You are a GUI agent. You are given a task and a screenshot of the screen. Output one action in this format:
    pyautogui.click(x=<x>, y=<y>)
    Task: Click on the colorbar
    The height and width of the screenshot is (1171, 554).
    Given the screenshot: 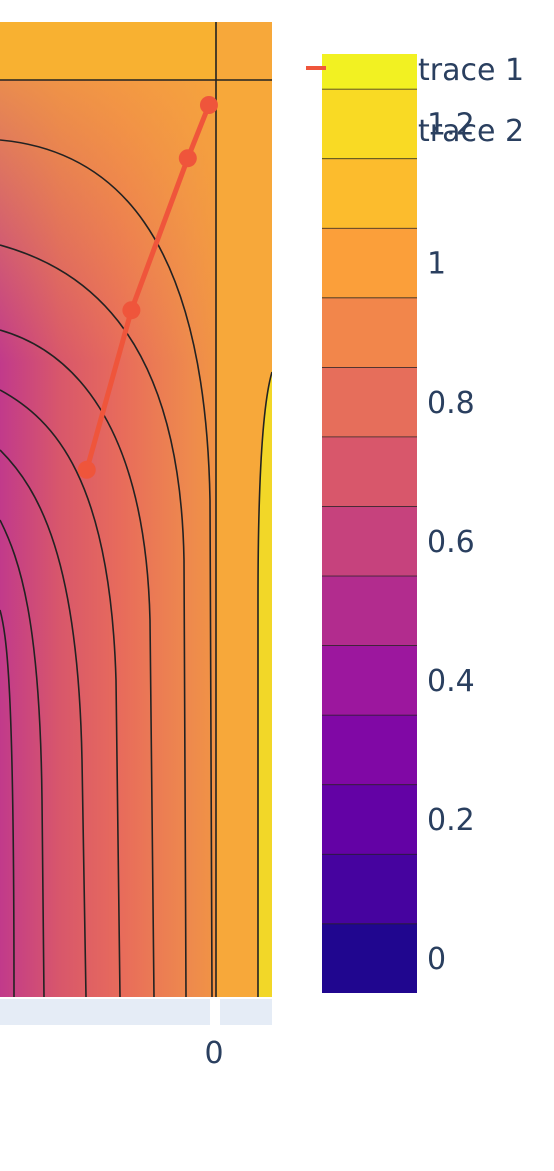 What is the action you would take?
    pyautogui.click(x=369, y=523)
    